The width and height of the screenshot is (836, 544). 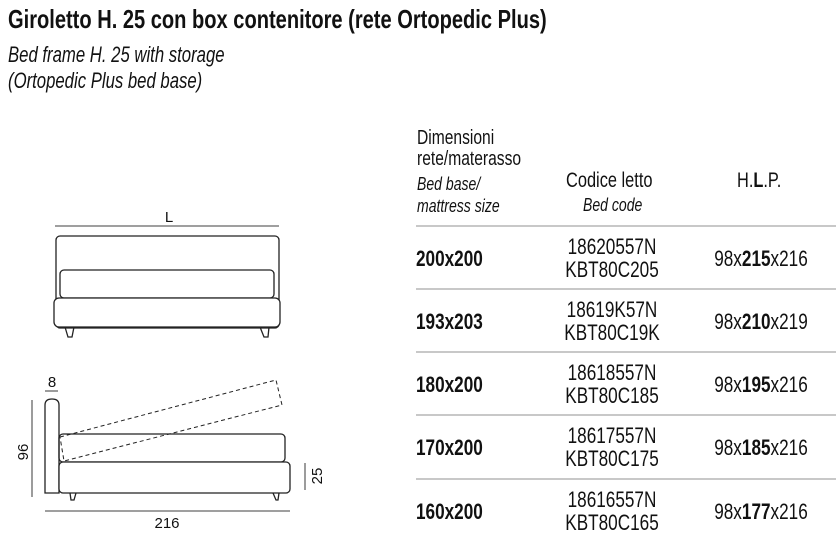 What do you see at coordinates (172, 448) in the screenshot?
I see `mattress-side` at bounding box center [172, 448].